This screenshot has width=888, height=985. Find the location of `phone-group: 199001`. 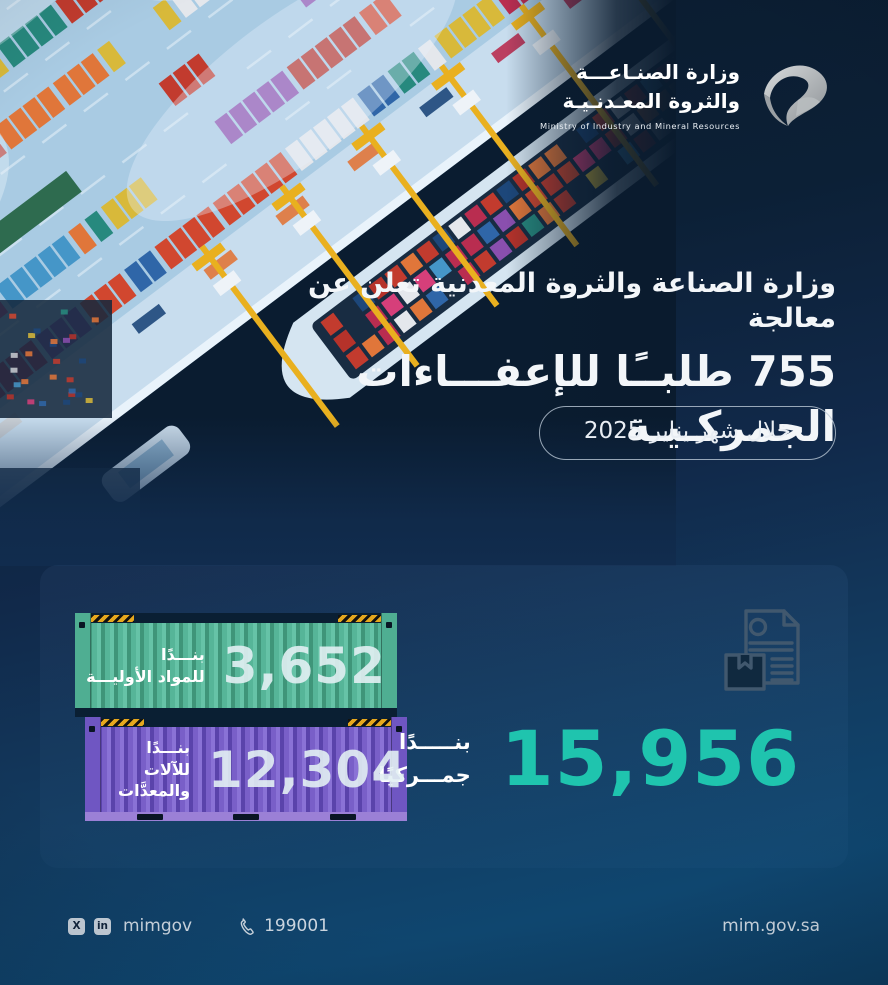

phone-group: 199001 is located at coordinates (283, 926).